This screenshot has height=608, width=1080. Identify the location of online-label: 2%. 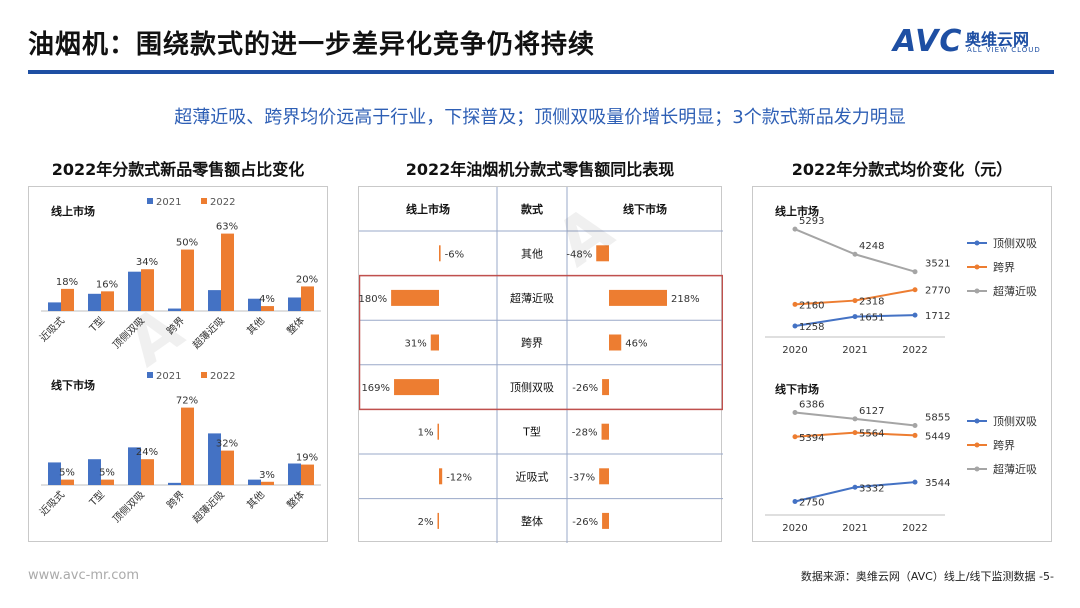
(426, 522).